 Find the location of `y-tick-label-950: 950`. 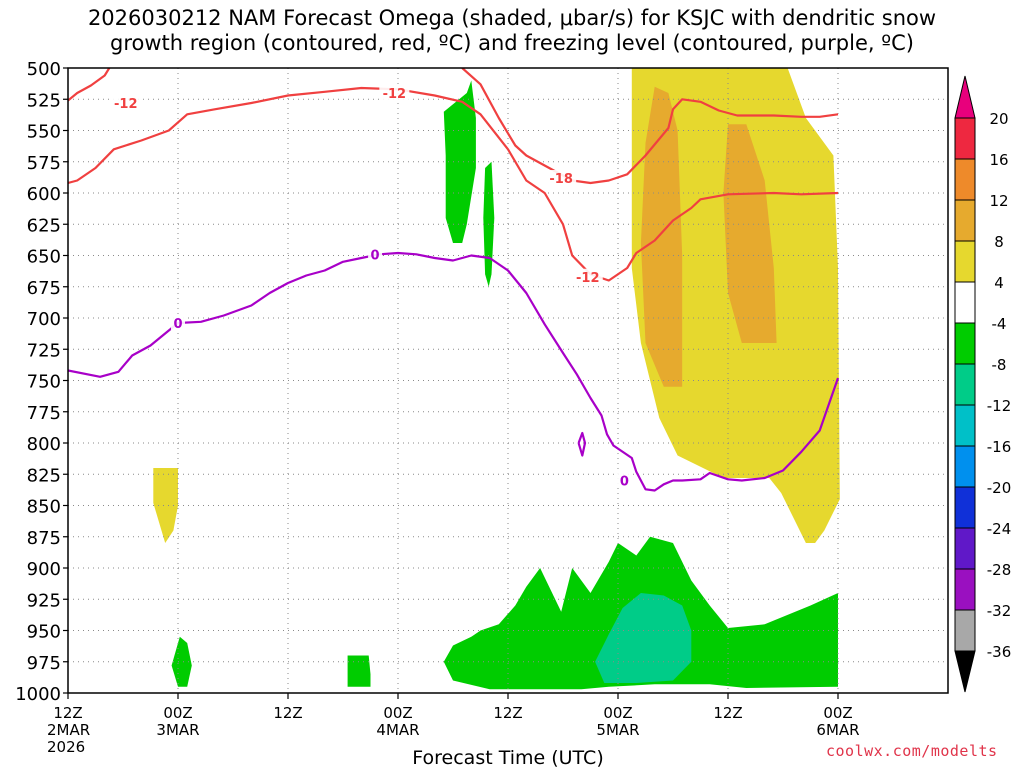

y-tick-label-950: 950 is located at coordinates (44, 632).